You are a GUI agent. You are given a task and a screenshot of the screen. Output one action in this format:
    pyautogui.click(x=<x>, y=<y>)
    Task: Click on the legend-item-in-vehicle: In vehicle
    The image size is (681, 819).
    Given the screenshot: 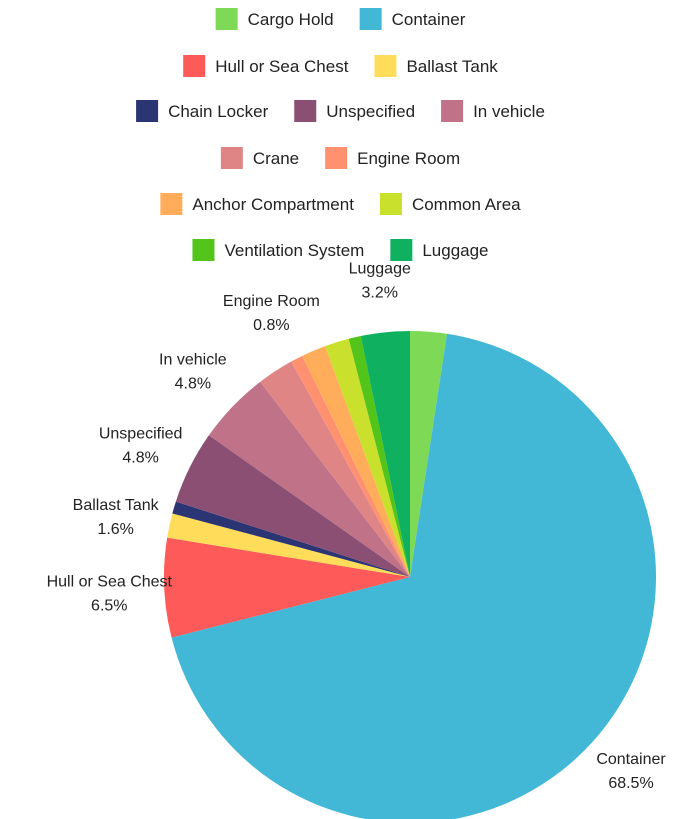 What is the action you would take?
    pyautogui.click(x=493, y=111)
    